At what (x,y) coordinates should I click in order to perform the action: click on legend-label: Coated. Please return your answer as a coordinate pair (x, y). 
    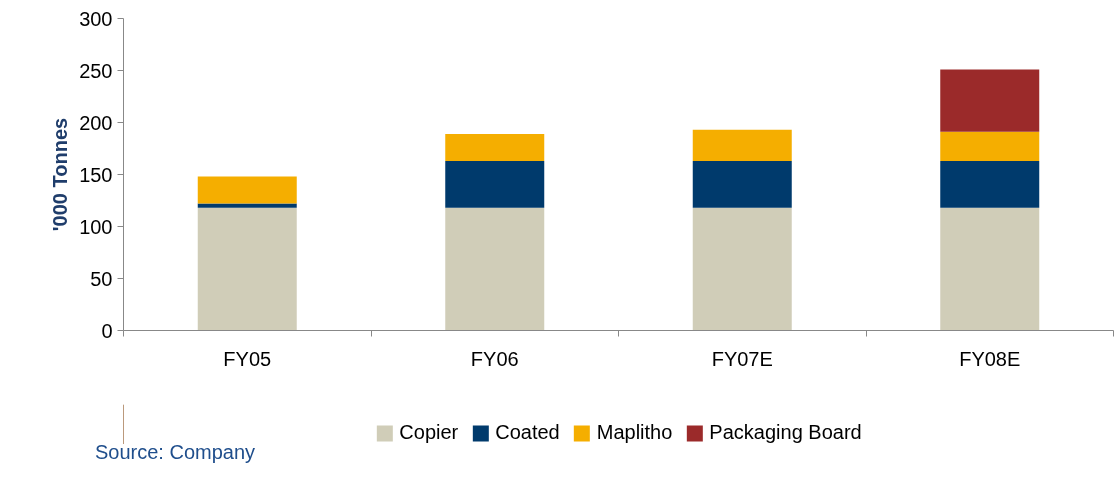
    Looking at the image, I should click on (527, 432).